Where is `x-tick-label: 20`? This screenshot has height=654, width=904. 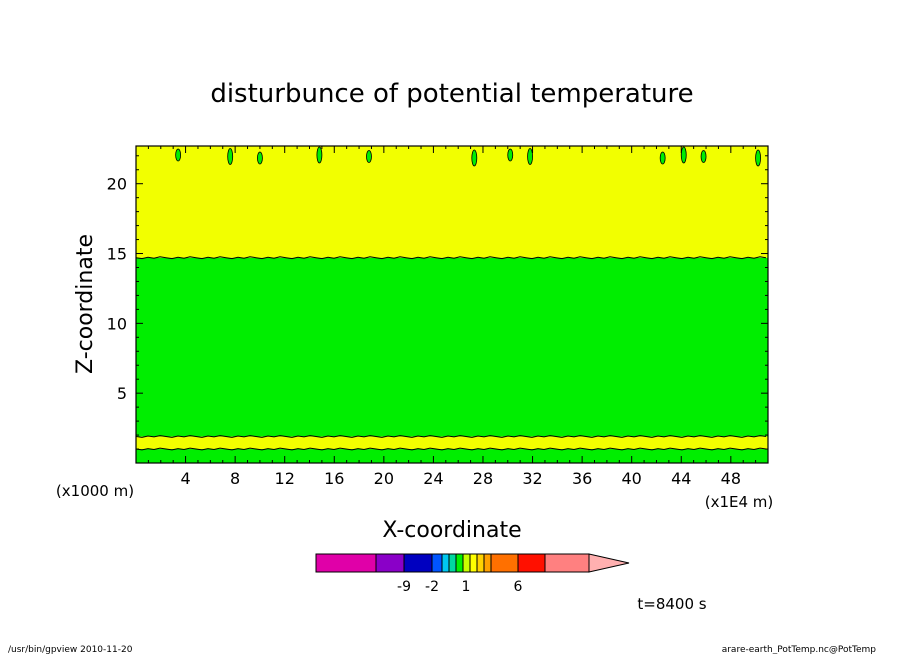 x-tick-label: 20 is located at coordinates (384, 478).